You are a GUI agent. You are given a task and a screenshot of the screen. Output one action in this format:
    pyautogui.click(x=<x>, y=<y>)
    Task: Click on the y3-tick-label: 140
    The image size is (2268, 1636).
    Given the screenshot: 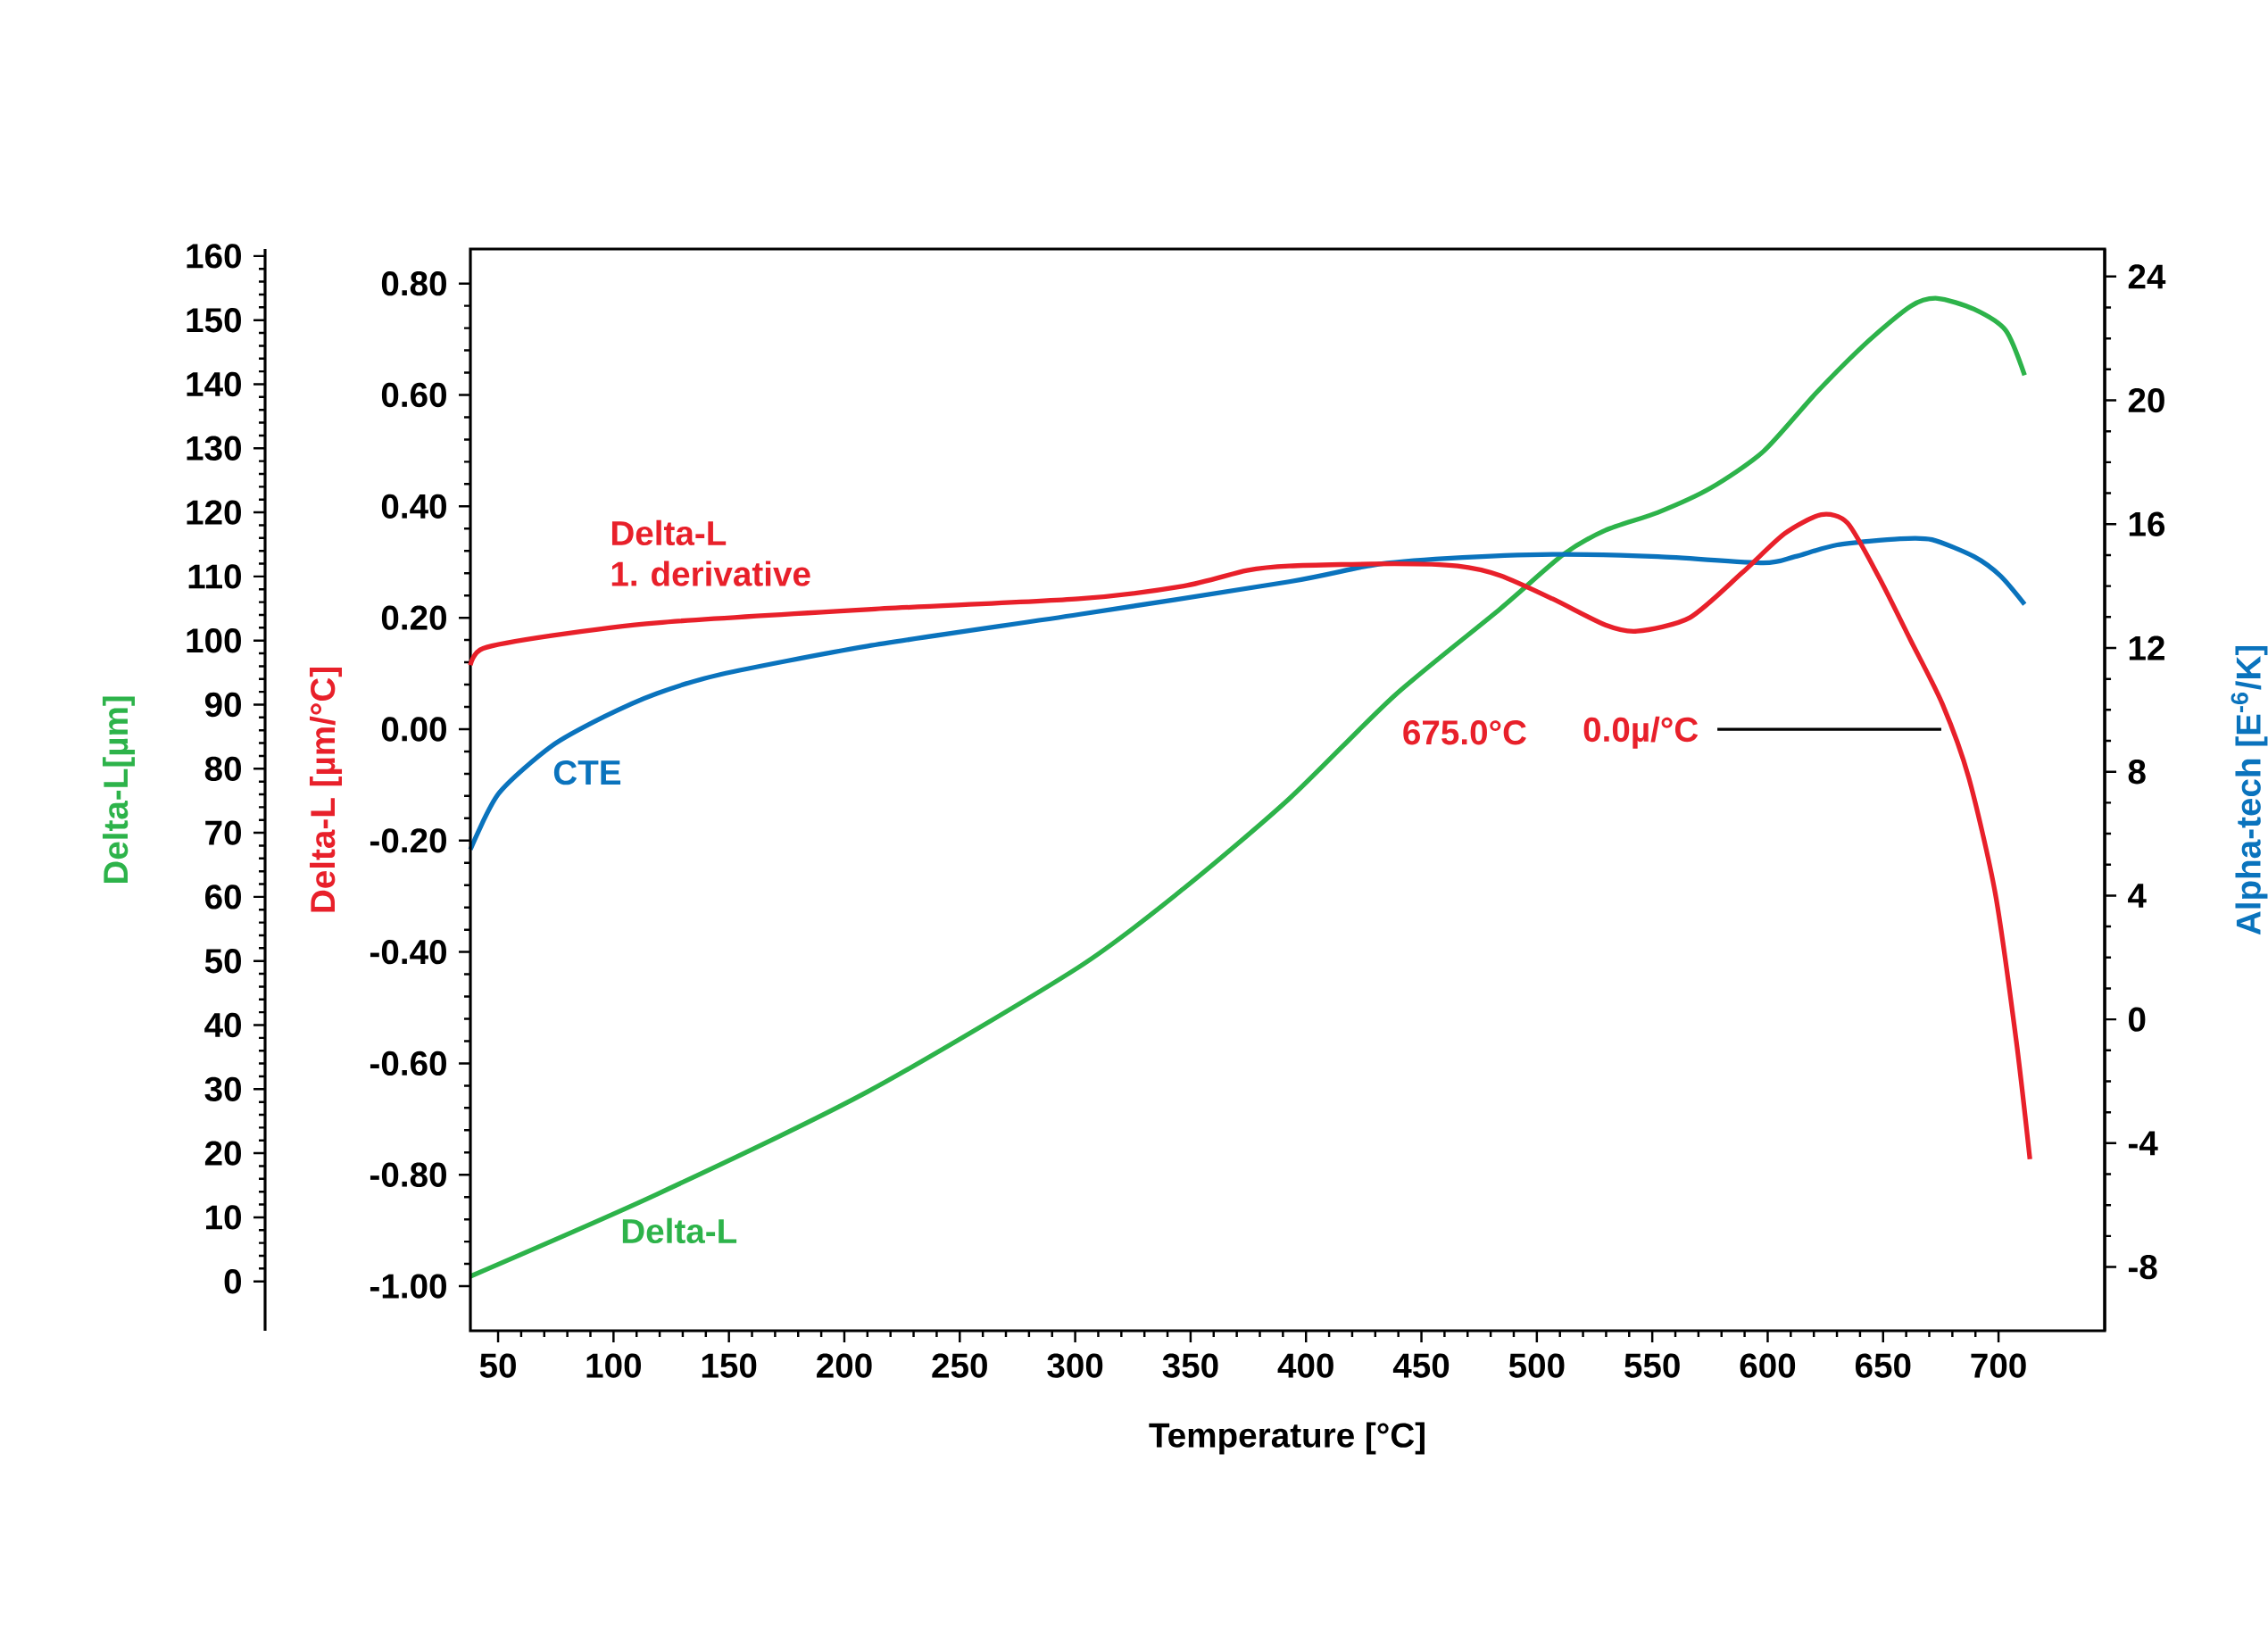 What is the action you would take?
    pyautogui.click(x=214, y=384)
    